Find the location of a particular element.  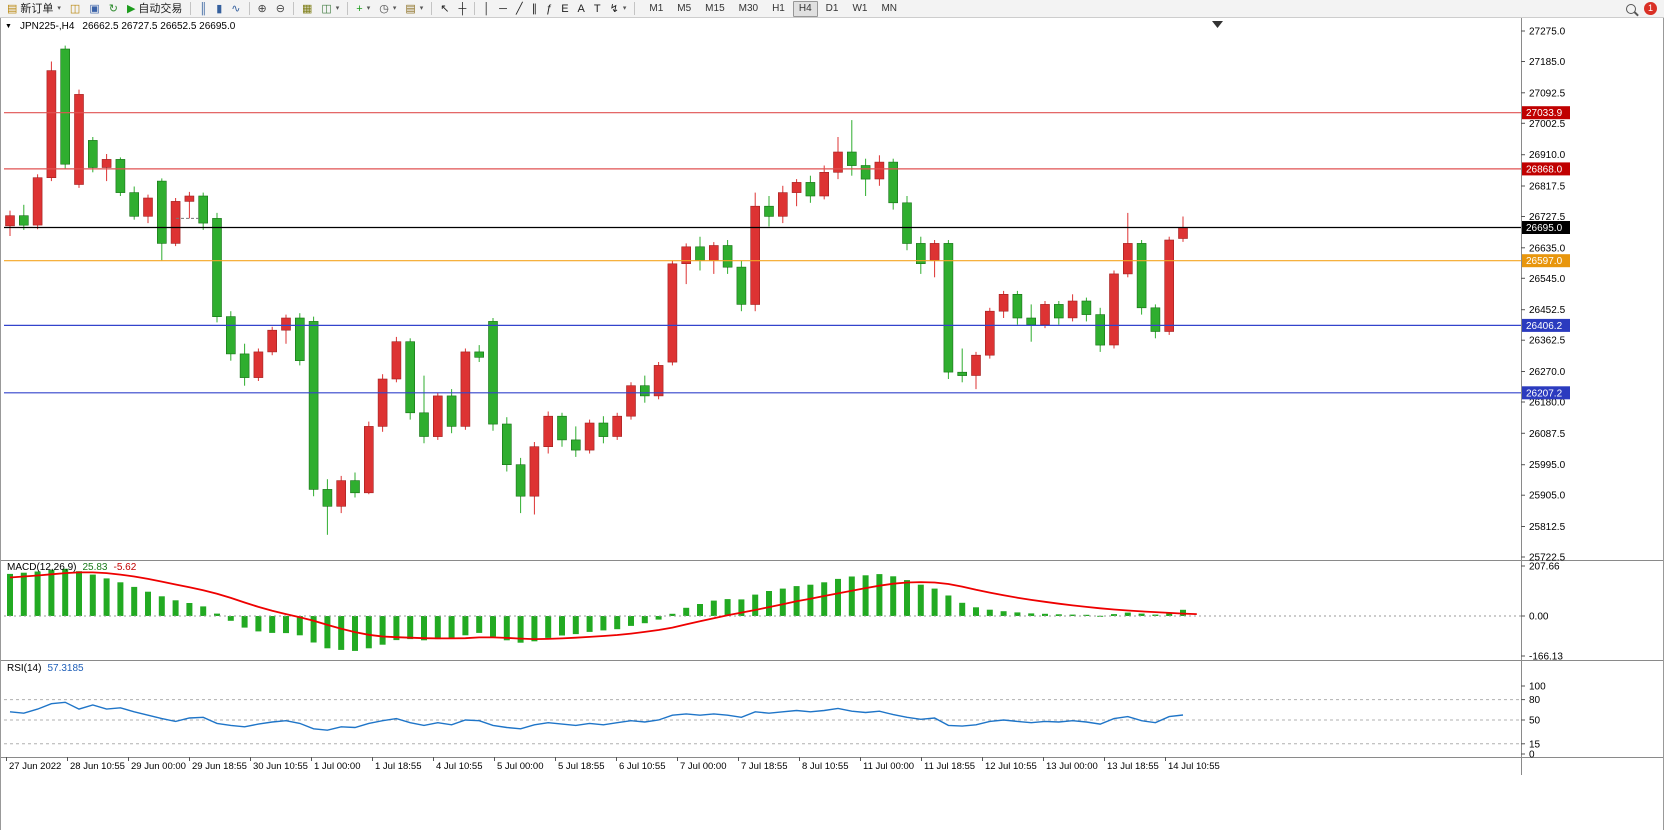

price-axis-label: 26545.0 is located at coordinates (1547, 279).